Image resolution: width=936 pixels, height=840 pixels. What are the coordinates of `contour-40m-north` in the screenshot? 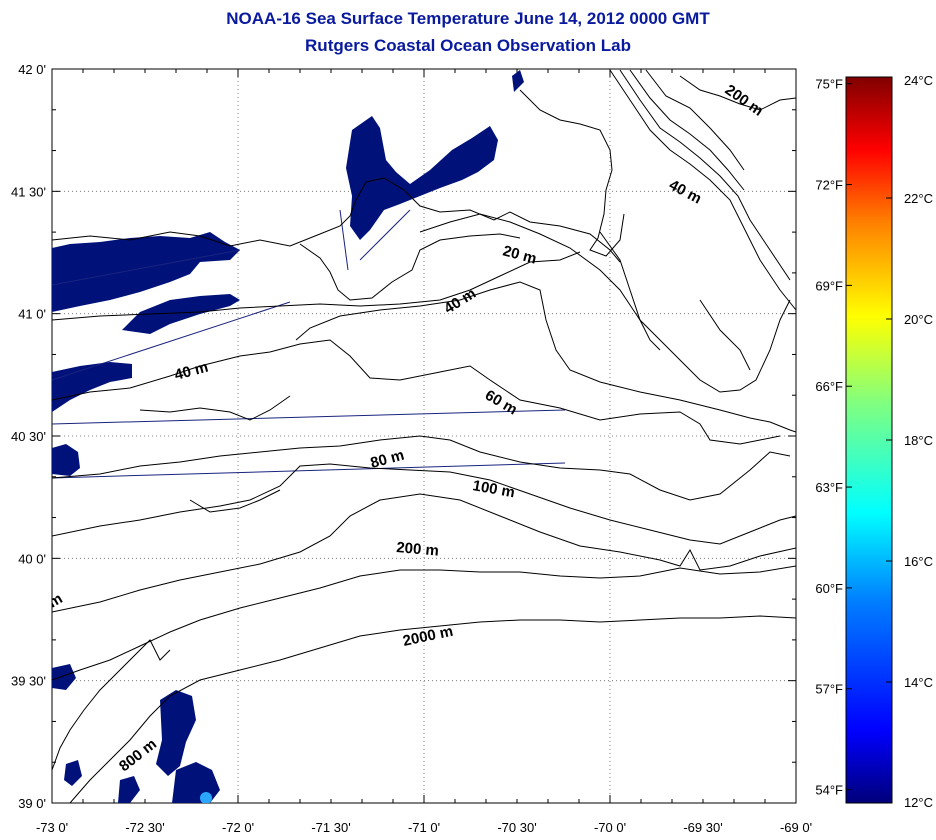 It's located at (545, 357).